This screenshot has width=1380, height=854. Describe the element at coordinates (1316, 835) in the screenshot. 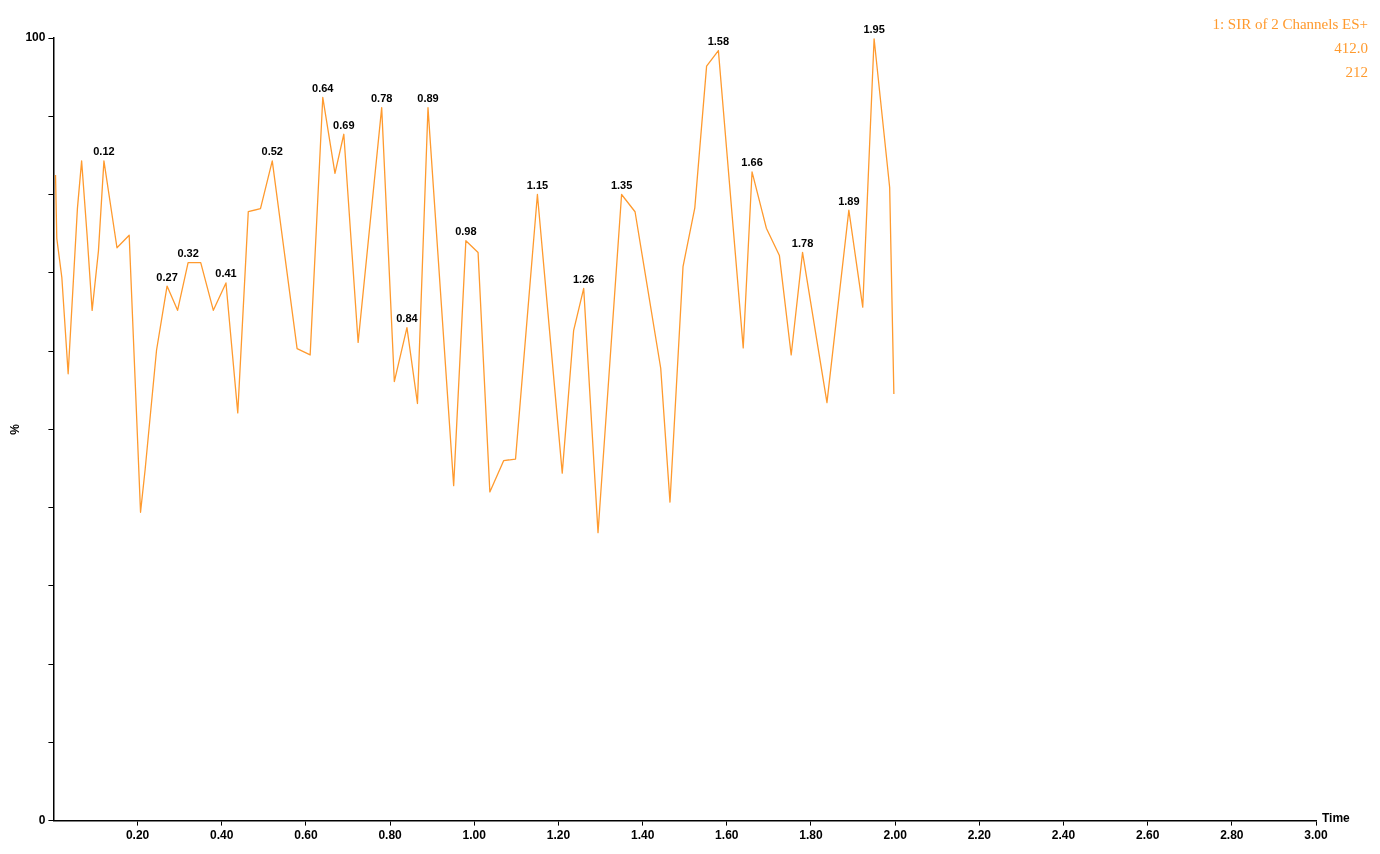

I see `x-tick-label: 3.00` at that location.